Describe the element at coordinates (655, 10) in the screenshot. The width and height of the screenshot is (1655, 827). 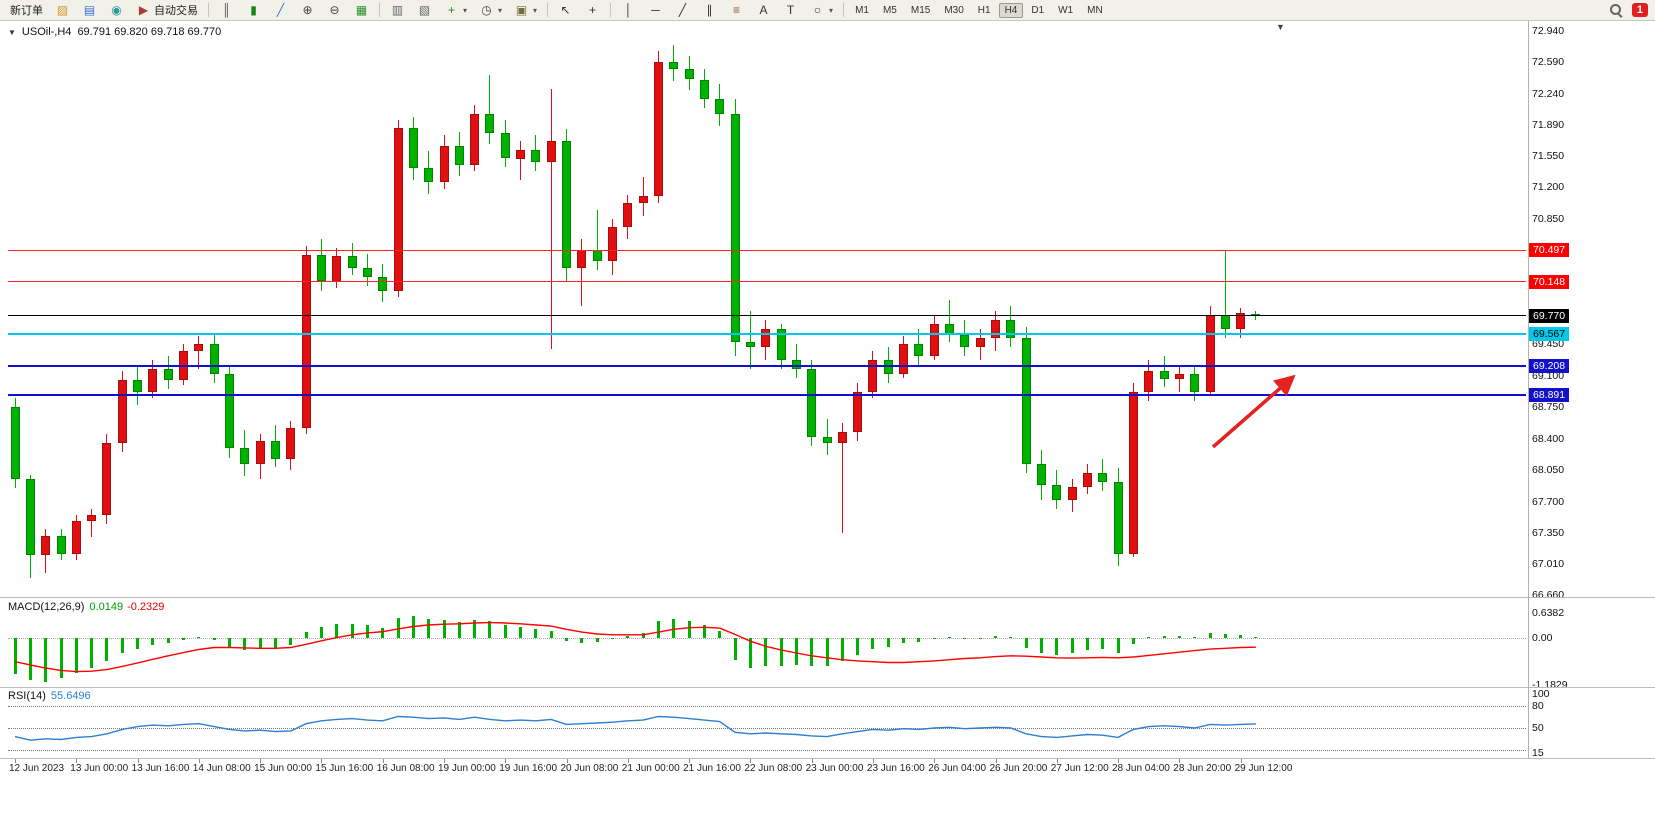
I see `horizontal-line-button: ─` at that location.